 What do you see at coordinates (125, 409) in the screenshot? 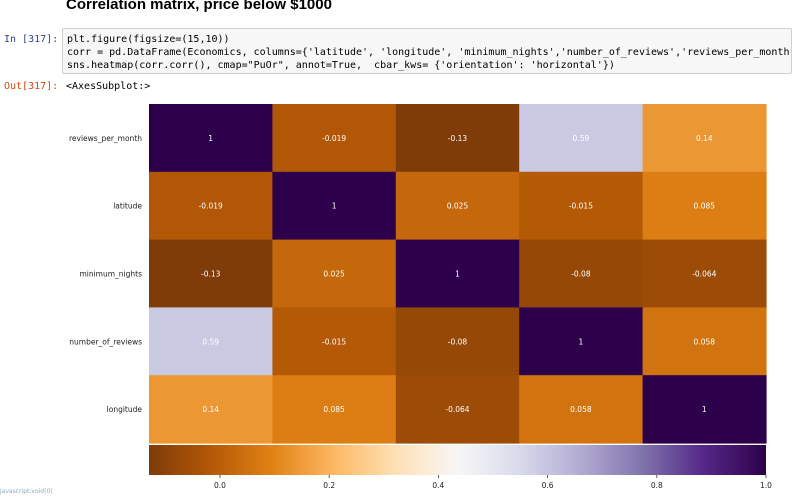
I see `y-tick-label: longitude` at bounding box center [125, 409].